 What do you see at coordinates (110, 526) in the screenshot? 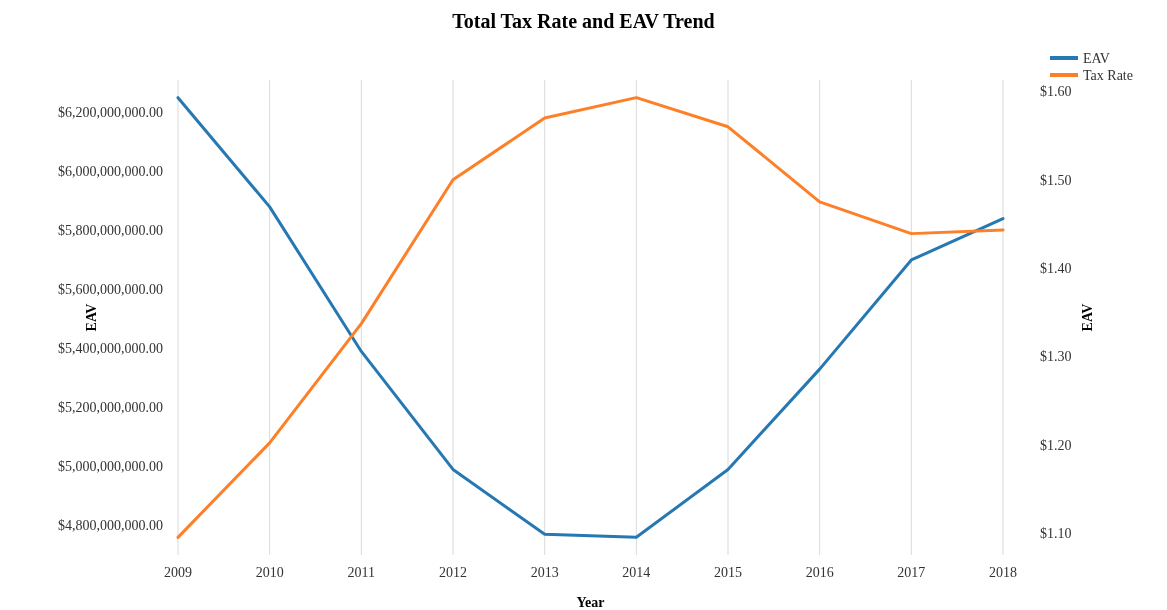
I see `y-tick-label: $4,800,000,000.00` at bounding box center [110, 526].